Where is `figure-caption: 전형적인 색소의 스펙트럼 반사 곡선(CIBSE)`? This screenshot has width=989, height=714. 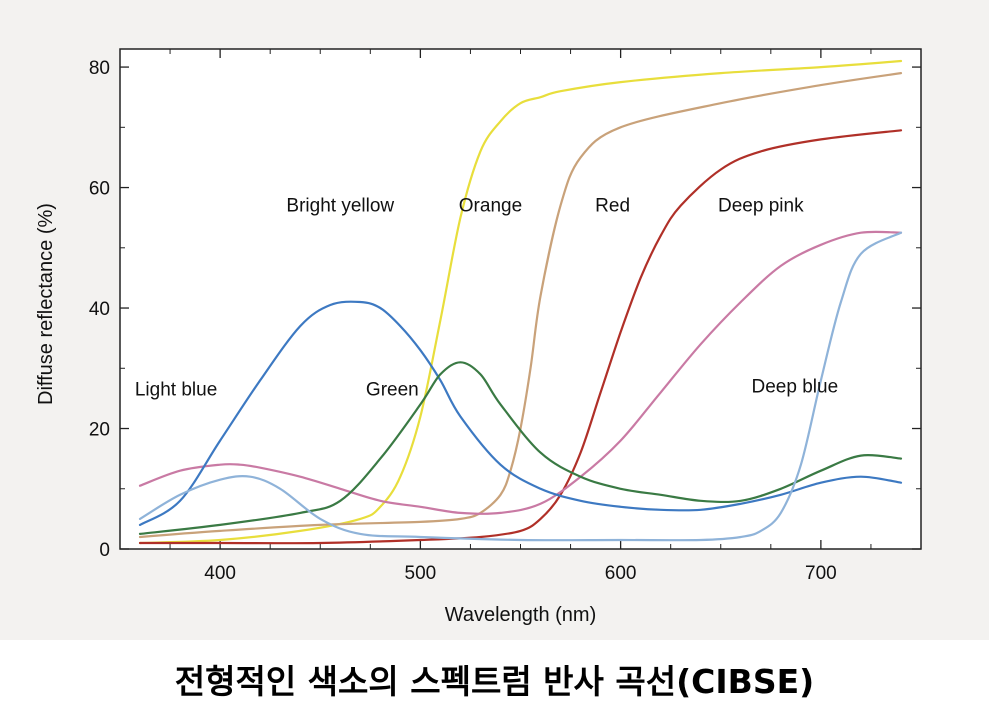 figure-caption: 전형적인 색소의 스펙트럼 반사 곡선(CIBSE) is located at coordinates (494, 681).